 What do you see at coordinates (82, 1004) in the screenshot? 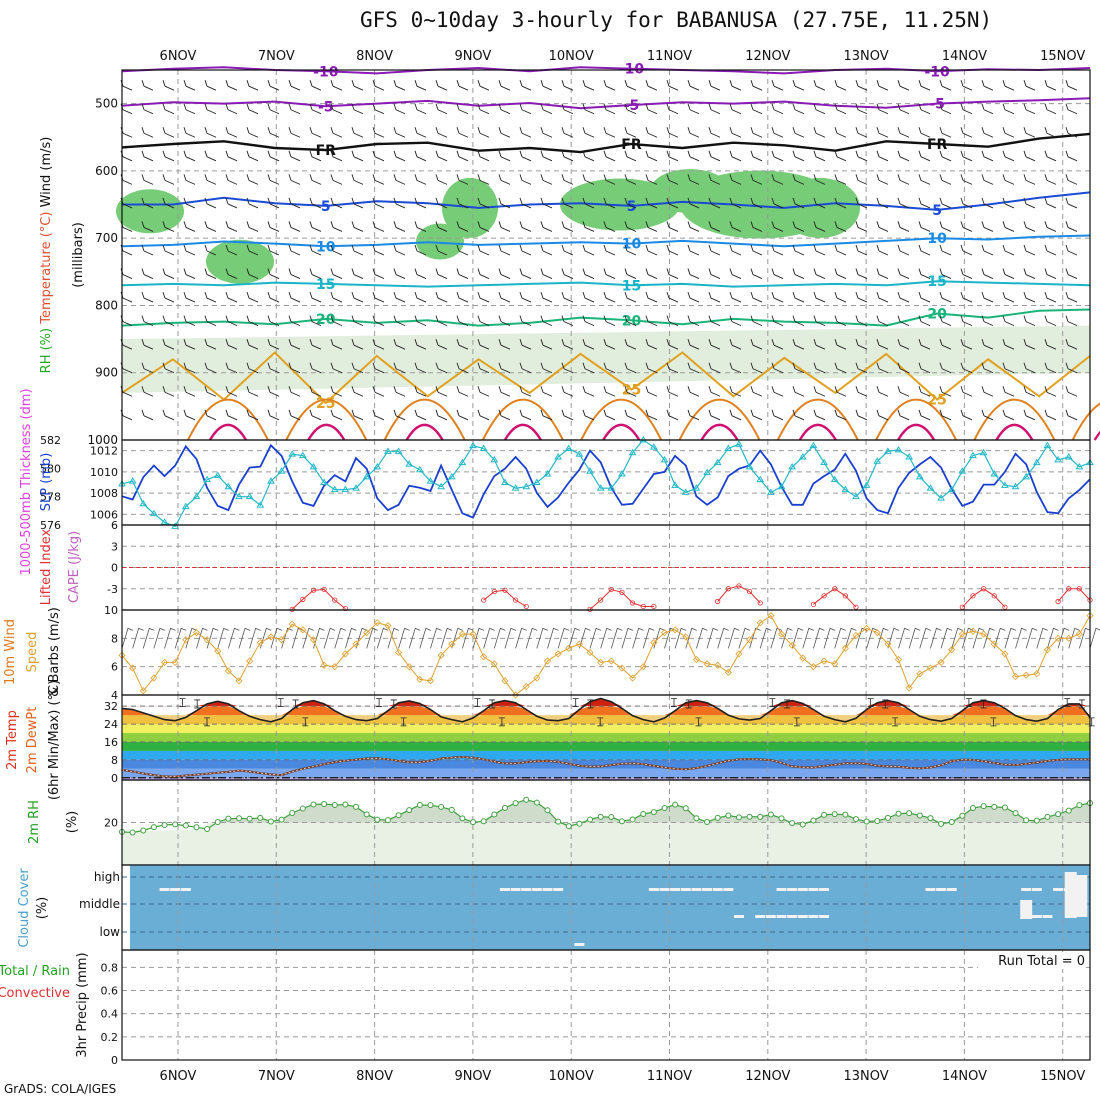
I see `ylabel-part: 3hr Precip (mm)` at bounding box center [82, 1004].